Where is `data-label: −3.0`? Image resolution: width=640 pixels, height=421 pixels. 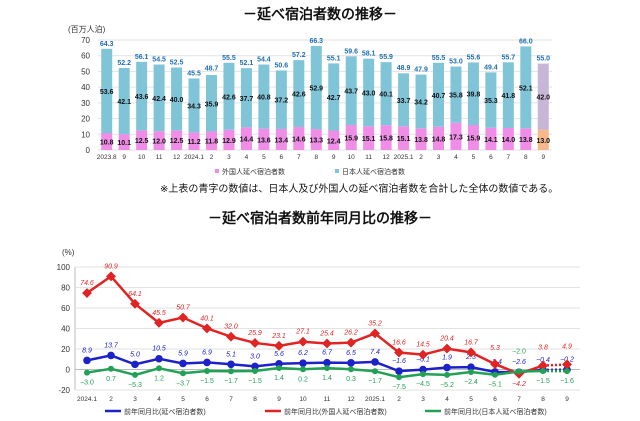
data-label: −3.0 is located at coordinates (87, 383).